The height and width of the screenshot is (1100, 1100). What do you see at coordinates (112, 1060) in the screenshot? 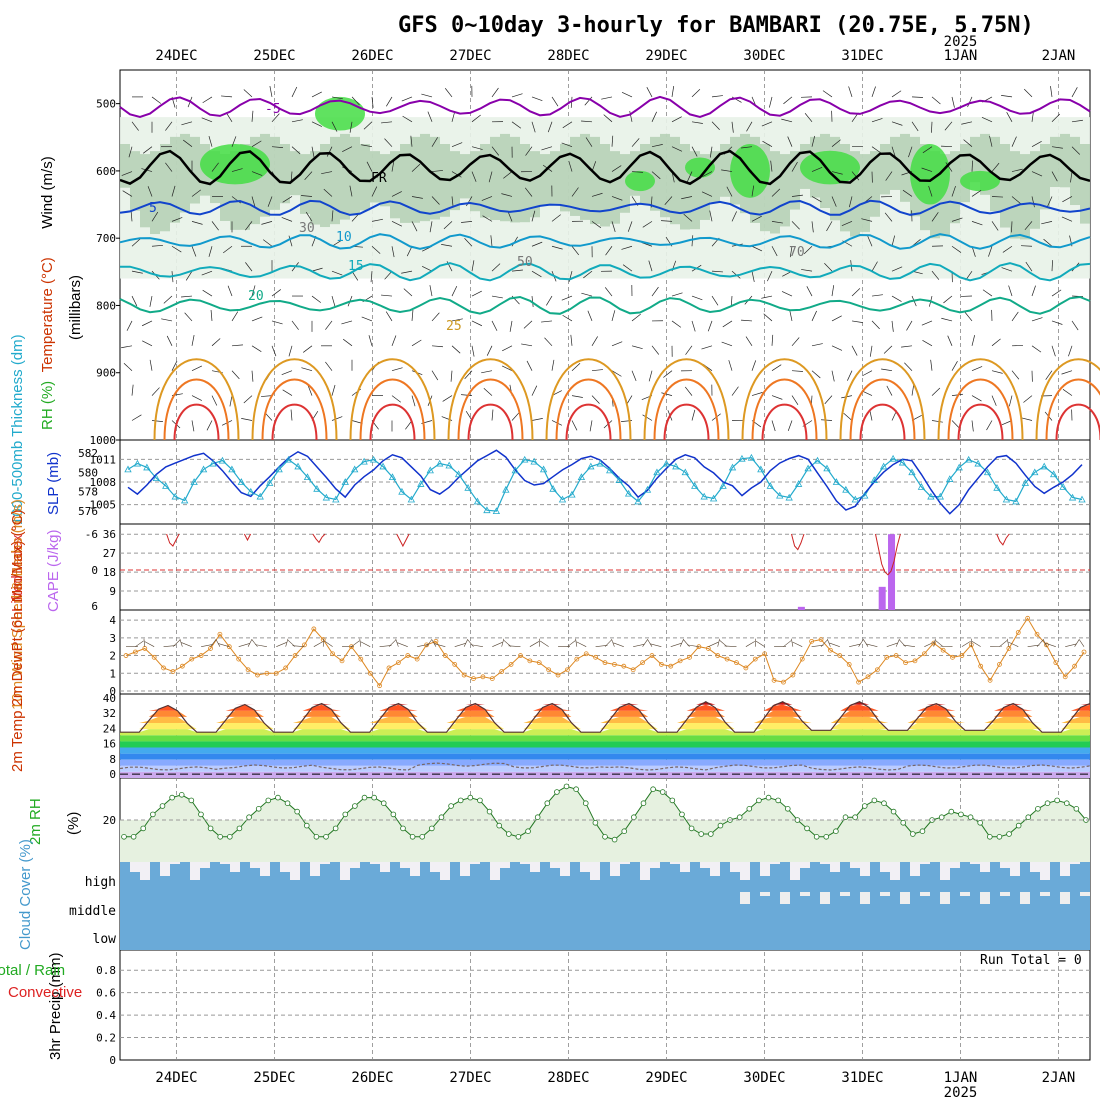
I see `precip-ytick: 0` at bounding box center [112, 1060].